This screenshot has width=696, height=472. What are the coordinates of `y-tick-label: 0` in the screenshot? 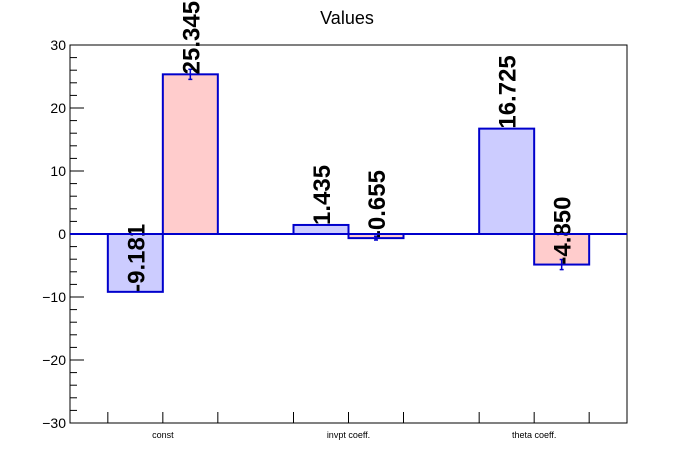 It's located at (62, 234).